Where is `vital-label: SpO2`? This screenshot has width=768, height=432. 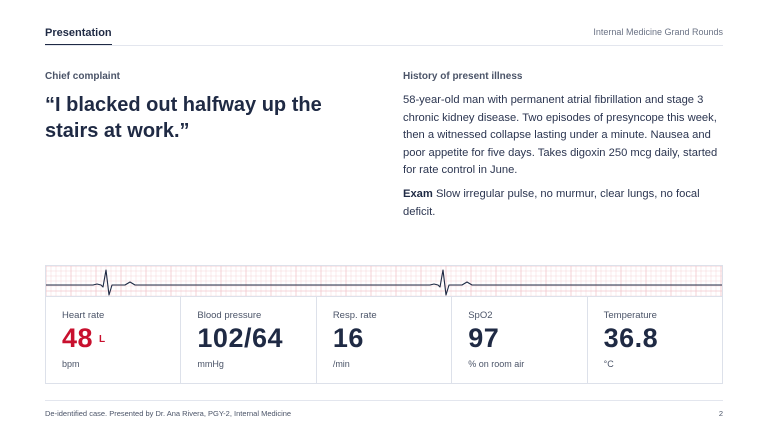 vital-label: SpO2 is located at coordinates (480, 315).